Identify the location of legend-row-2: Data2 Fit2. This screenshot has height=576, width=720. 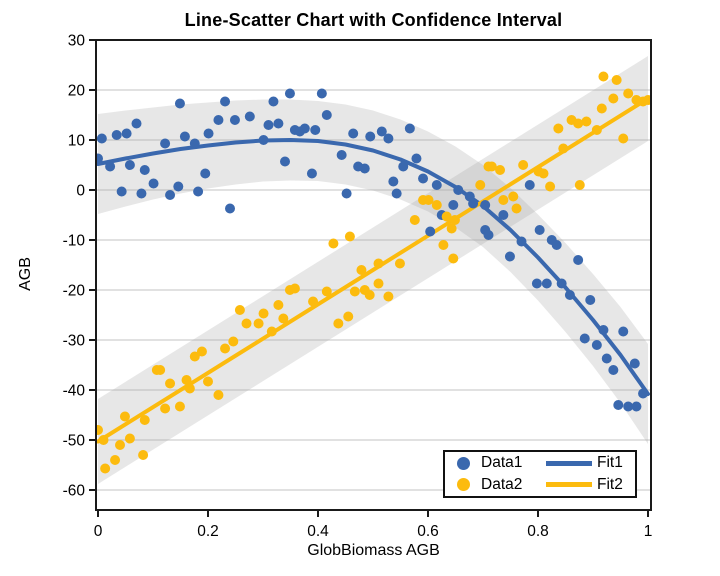
(540, 484).